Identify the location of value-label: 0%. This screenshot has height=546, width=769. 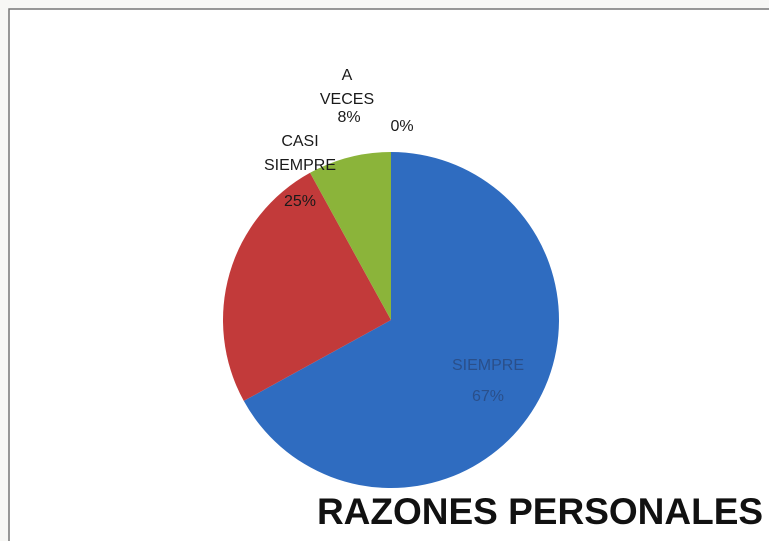
(401, 126).